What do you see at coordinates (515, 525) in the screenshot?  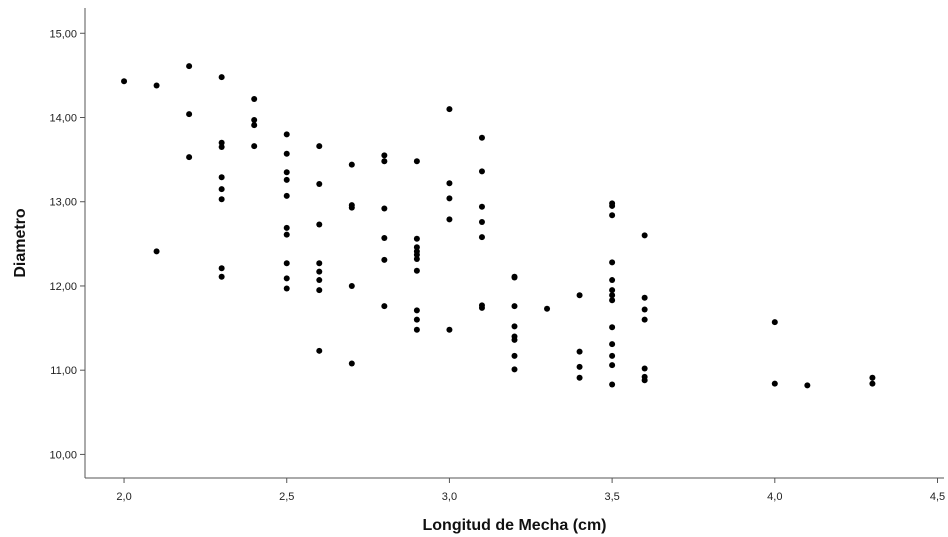 I see `x-axis-title: Longitud de Mecha (cm)` at bounding box center [515, 525].